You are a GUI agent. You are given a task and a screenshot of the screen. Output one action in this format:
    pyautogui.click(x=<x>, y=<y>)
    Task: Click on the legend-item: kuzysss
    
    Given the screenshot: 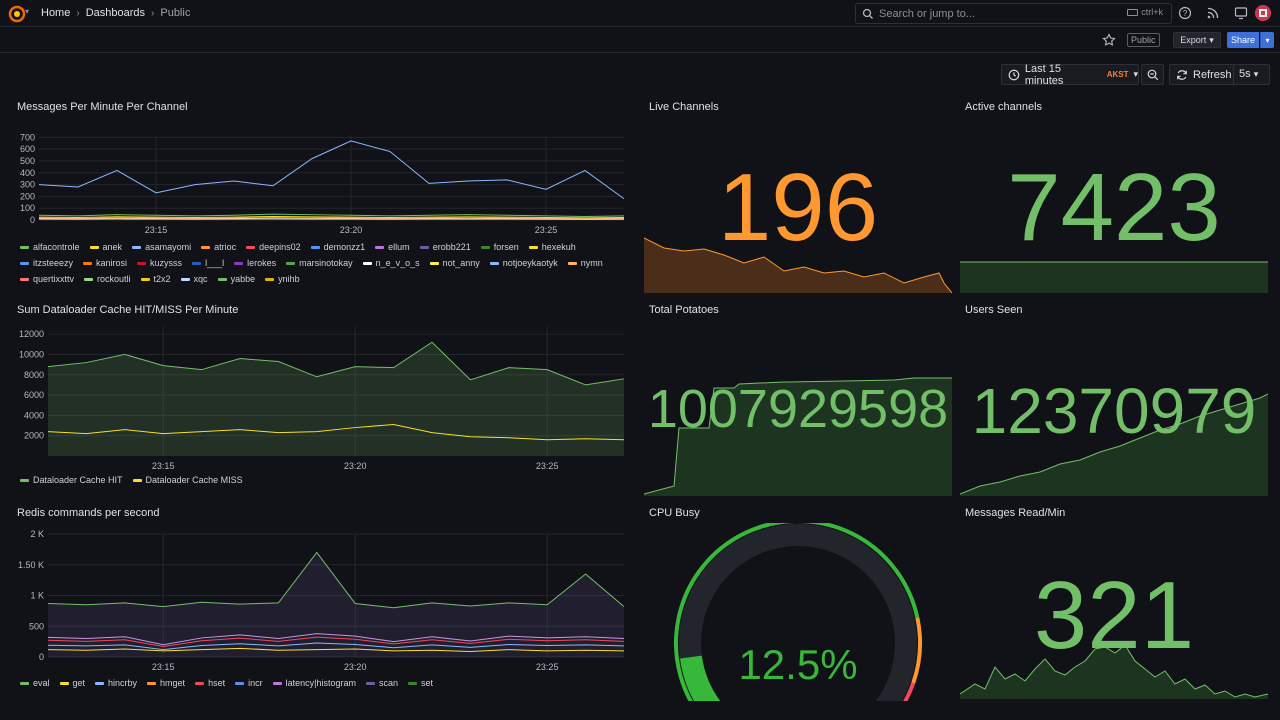 What is the action you would take?
    pyautogui.click(x=159, y=263)
    